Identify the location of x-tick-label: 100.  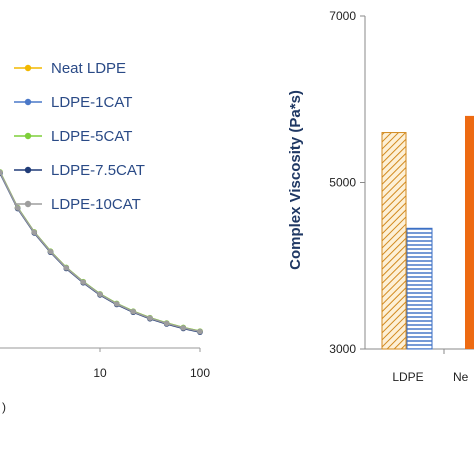
(200, 373).